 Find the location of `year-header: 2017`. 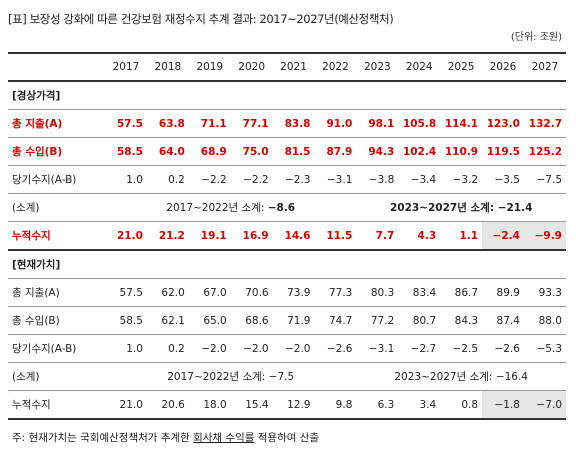

year-header: 2017 is located at coordinates (126, 67).